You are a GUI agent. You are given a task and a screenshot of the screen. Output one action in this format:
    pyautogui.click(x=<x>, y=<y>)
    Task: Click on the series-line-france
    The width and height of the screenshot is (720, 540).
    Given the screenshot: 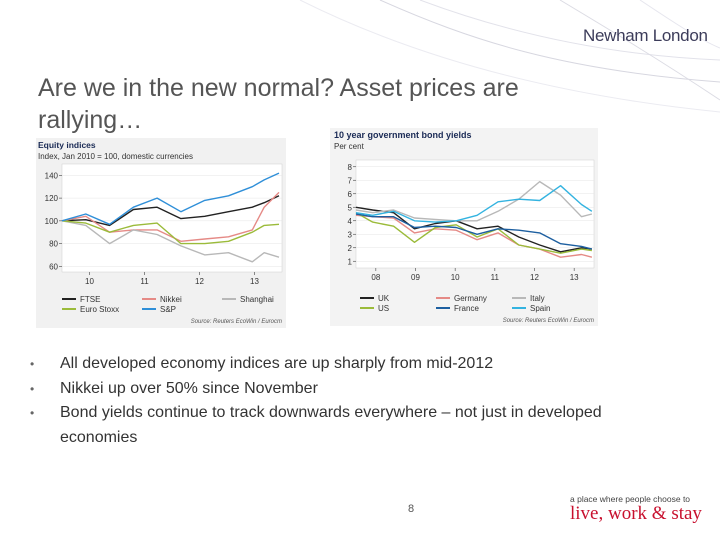 What is the action you would take?
    pyautogui.click(x=474, y=231)
    